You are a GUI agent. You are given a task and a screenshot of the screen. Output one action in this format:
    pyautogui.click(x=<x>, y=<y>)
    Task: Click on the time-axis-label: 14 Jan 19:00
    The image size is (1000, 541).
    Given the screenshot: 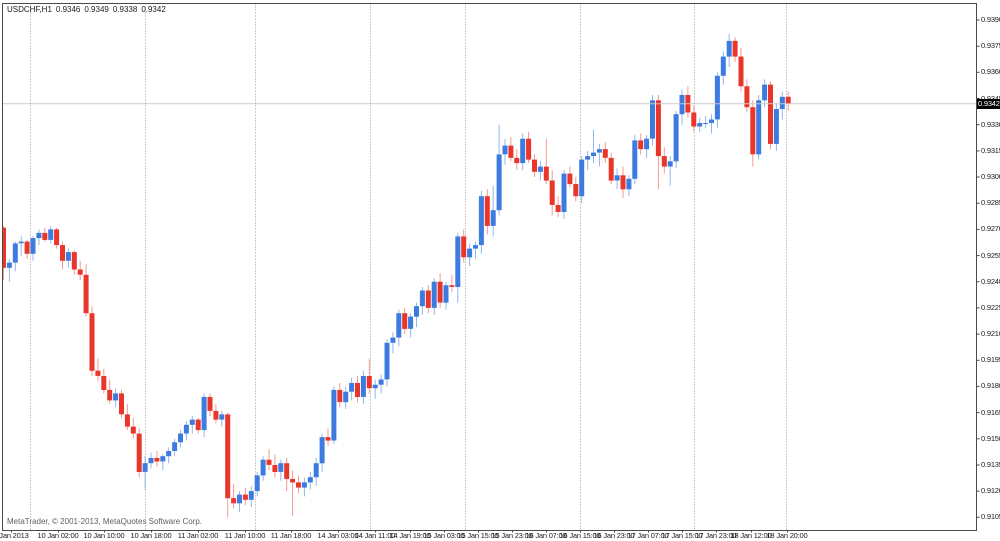 What is the action you would take?
    pyautogui.click(x=410, y=535)
    